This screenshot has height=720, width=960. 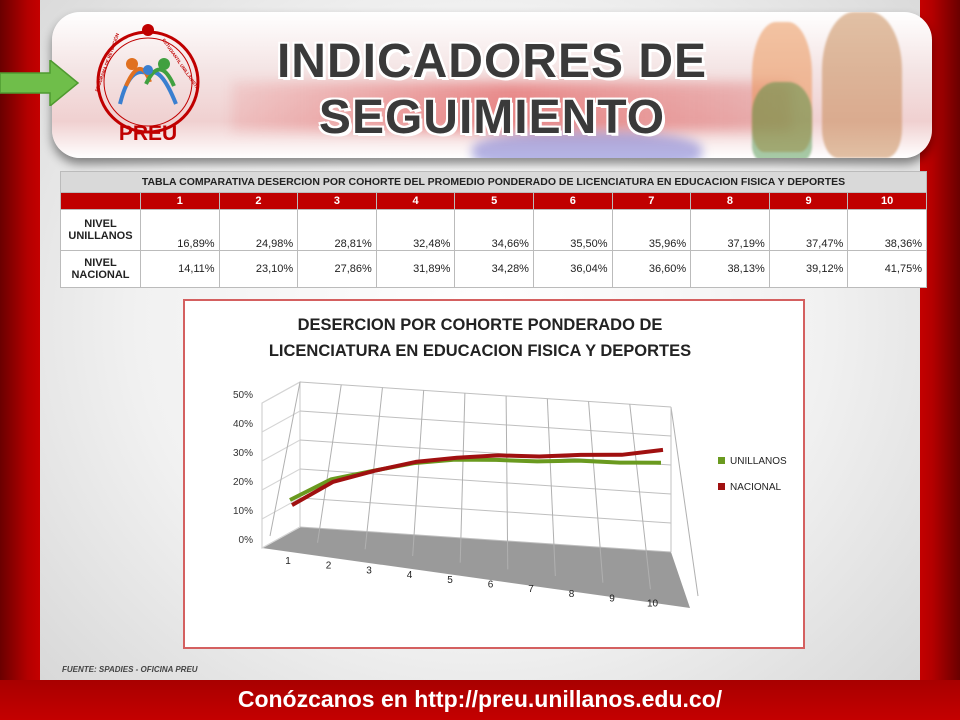 What do you see at coordinates (651, 269) in the screenshot?
I see `table-cell: 36,60%` at bounding box center [651, 269].